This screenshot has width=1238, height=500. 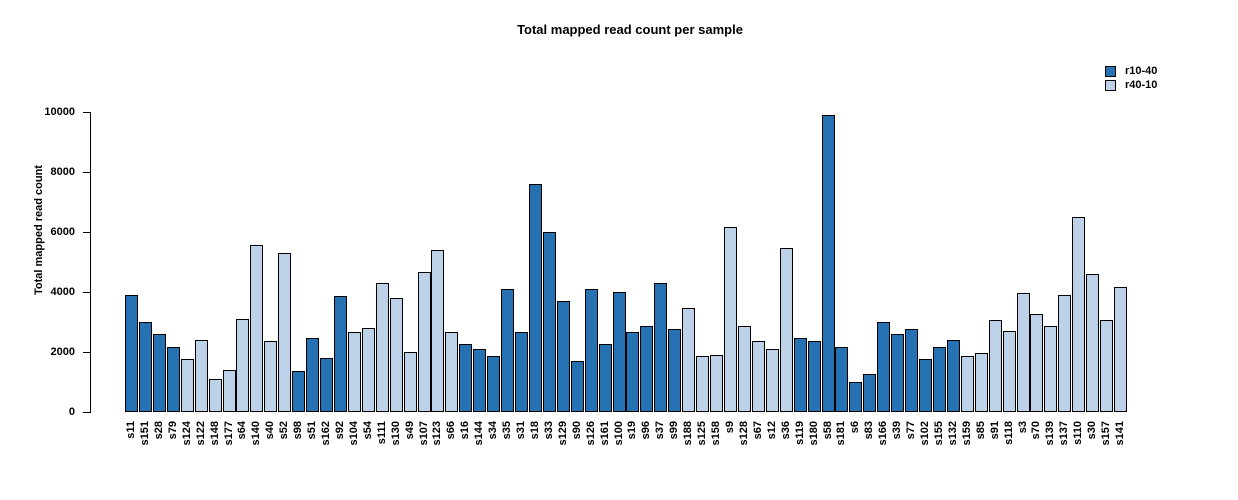 I want to click on bar-s19, so click(x=632, y=372).